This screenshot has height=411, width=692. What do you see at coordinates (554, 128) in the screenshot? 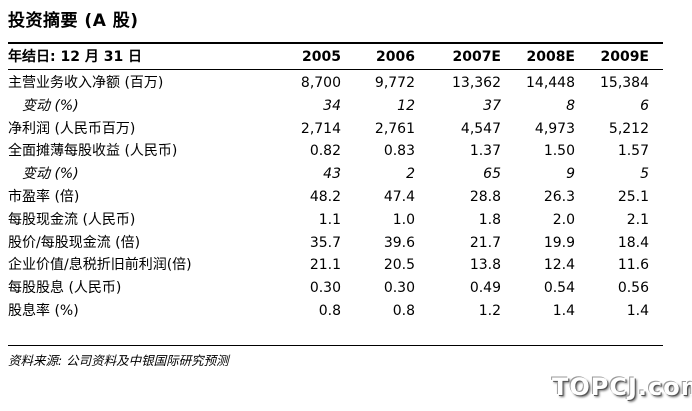
I see `row-value: 4,973` at bounding box center [554, 128].